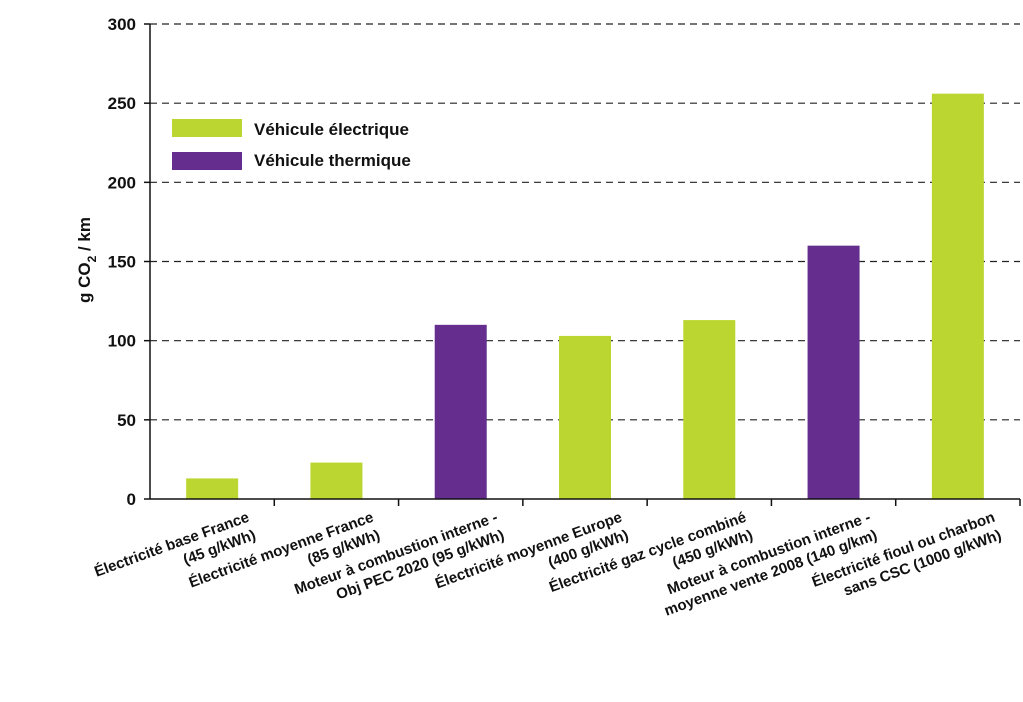 The width and height of the screenshot is (1023, 702). I want to click on y-axis-label-prefix: g CO, so click(84, 282).